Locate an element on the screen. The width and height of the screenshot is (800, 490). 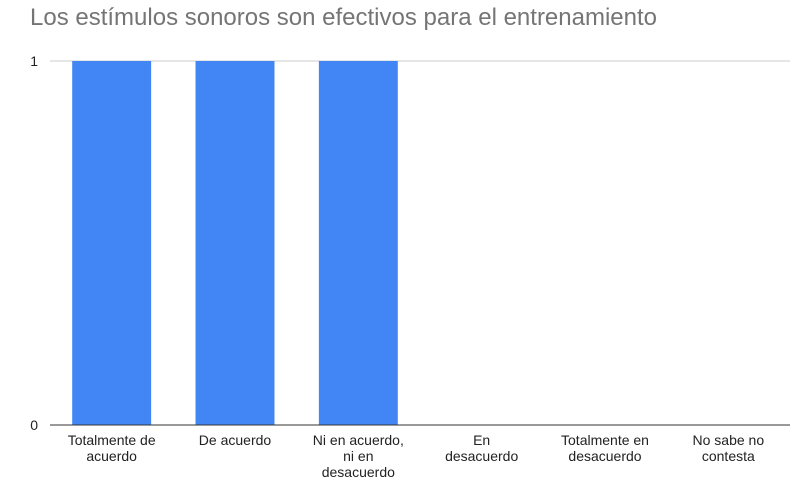
y-tick-label: 1 is located at coordinates (34, 61).